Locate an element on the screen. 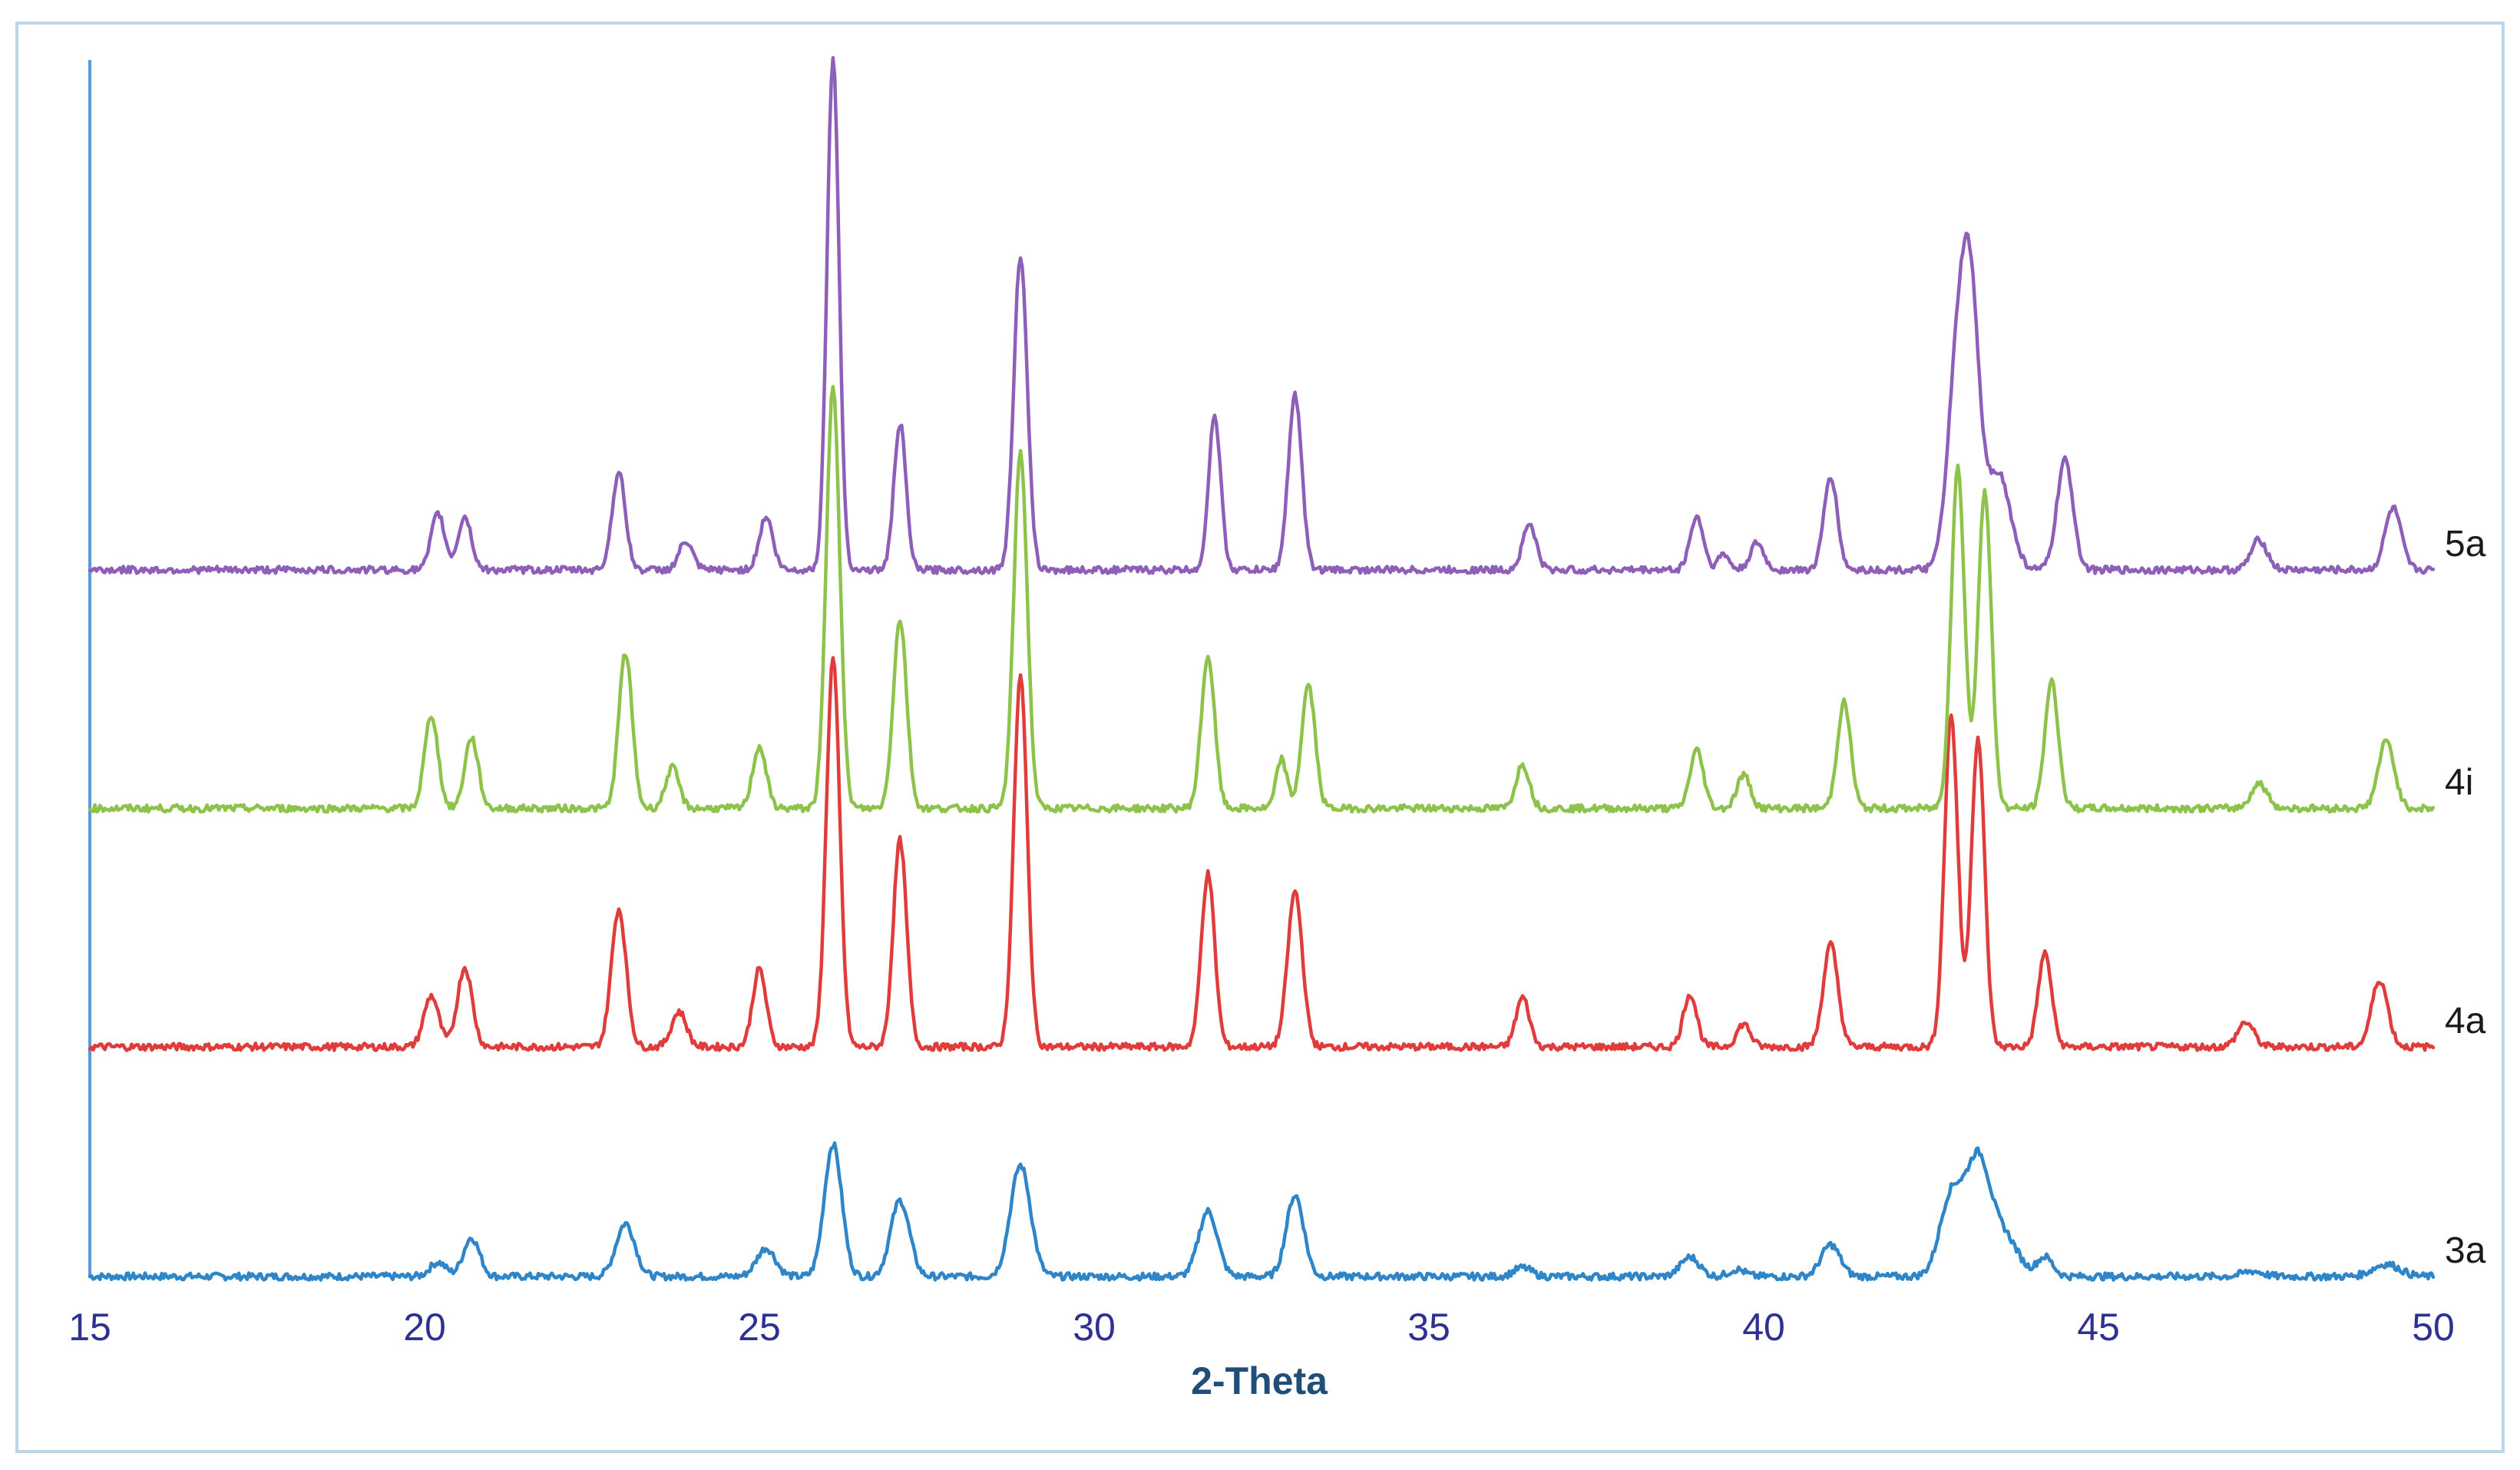  x-tick-label: 25 is located at coordinates (760, 1327).